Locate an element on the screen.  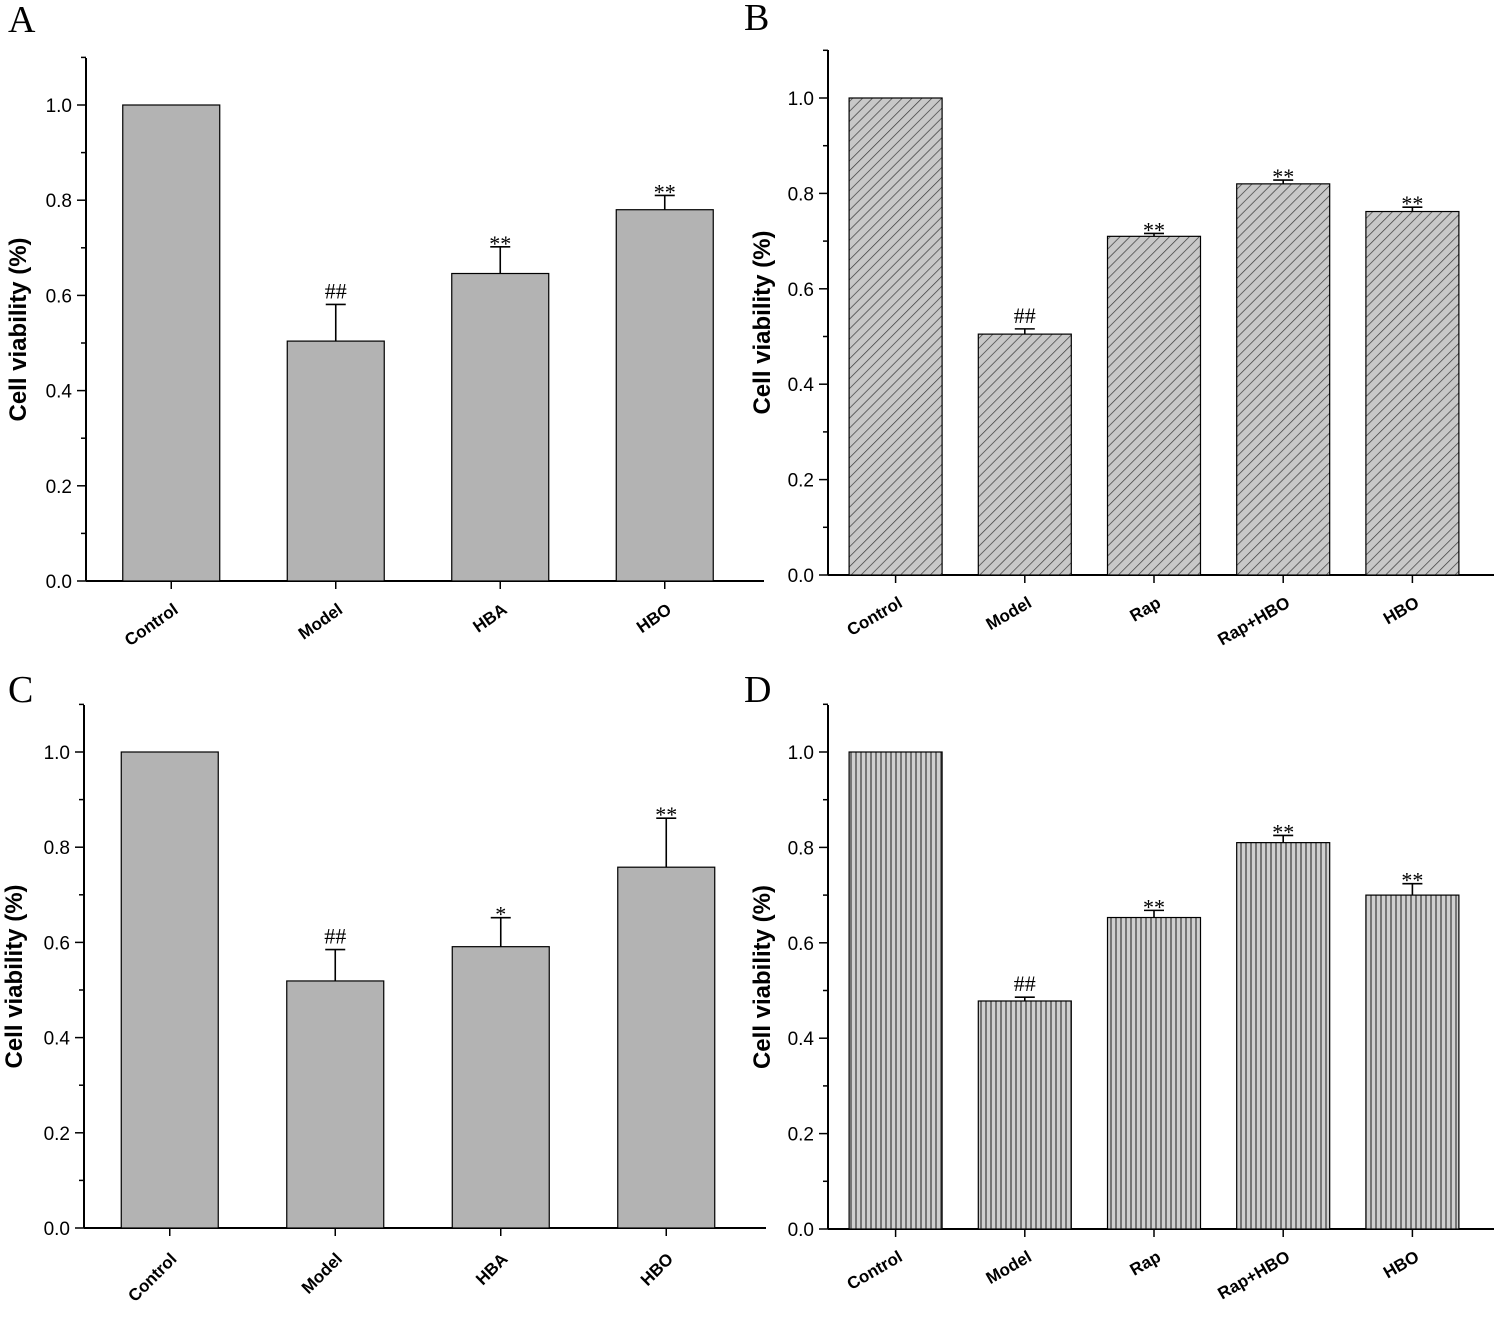
panel-letter: B is located at coordinates (756, 19).